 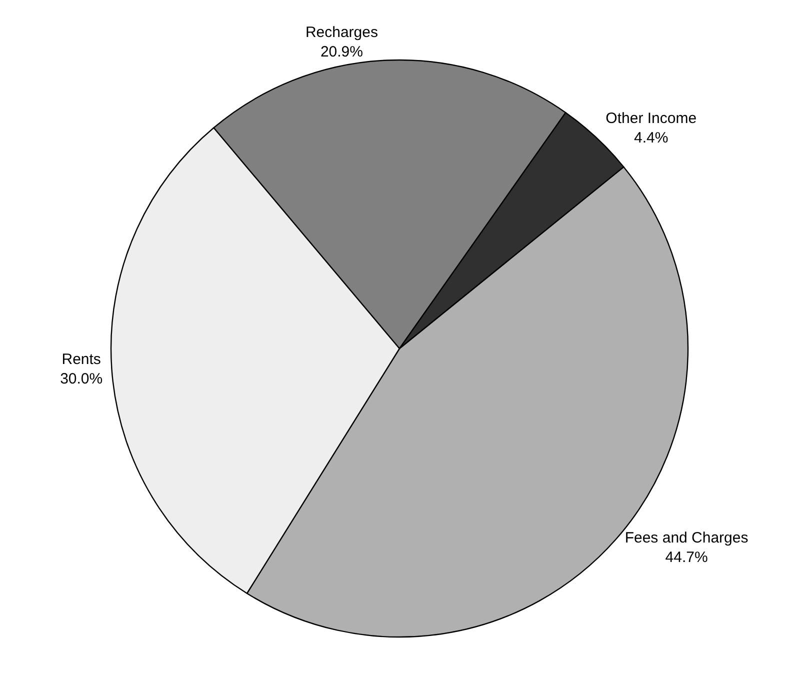 I want to click on slice-label: Recharges, so click(x=341, y=32).